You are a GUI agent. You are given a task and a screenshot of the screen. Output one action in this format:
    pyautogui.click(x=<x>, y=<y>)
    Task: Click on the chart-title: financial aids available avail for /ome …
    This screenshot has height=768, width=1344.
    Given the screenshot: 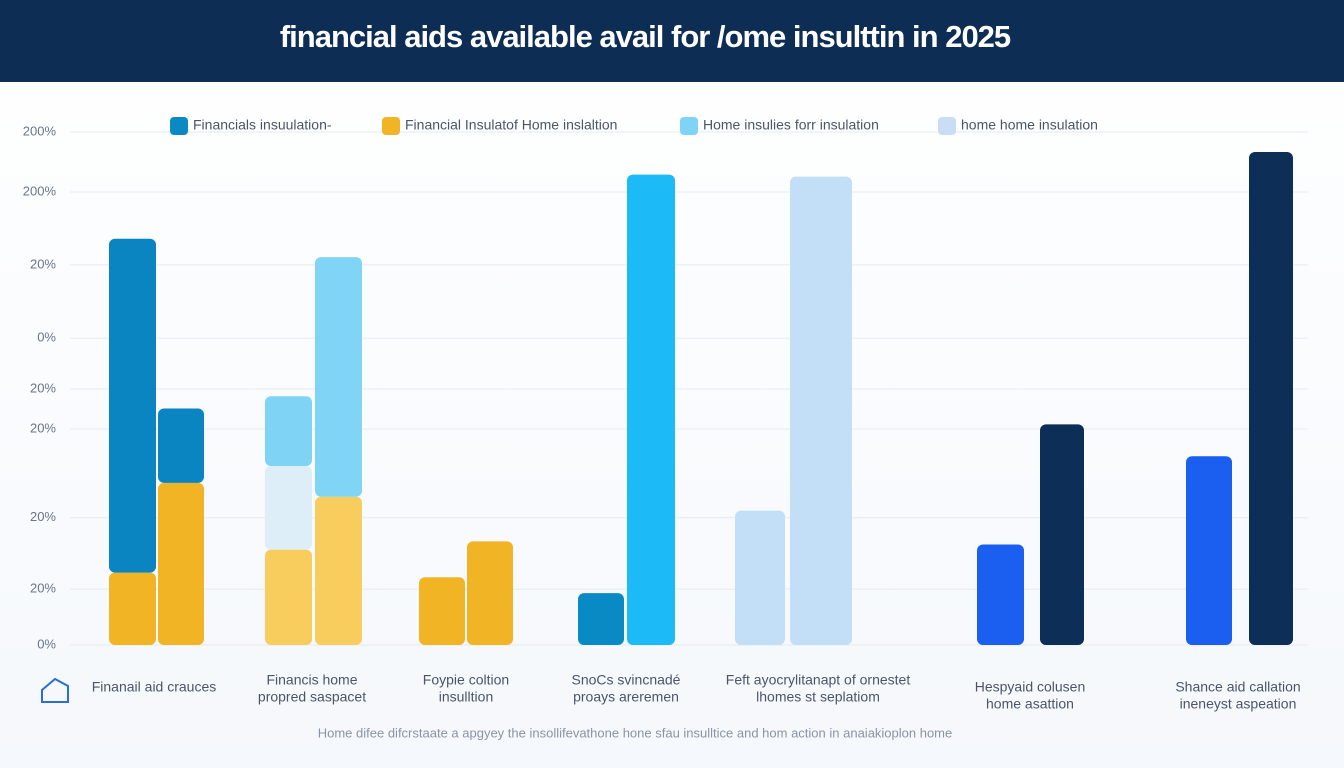 What is the action you would take?
    pyautogui.click(x=645, y=36)
    